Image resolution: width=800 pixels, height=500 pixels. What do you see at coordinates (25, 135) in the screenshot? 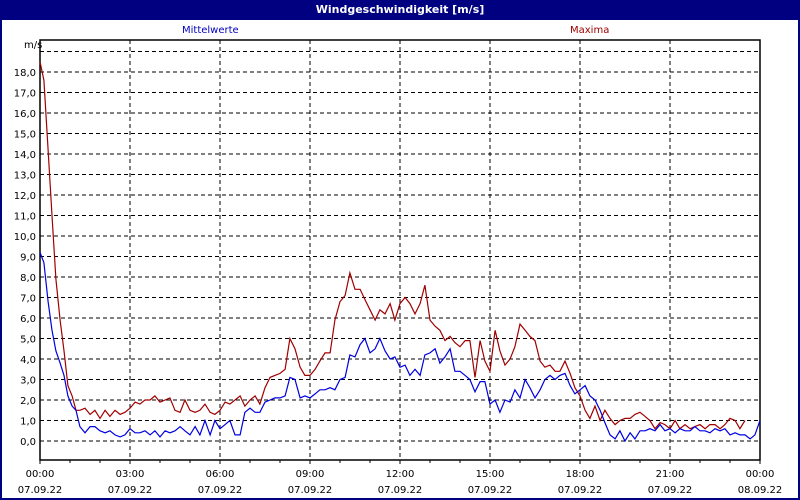
I see `y-tick-label: 15,0` at bounding box center [25, 135].